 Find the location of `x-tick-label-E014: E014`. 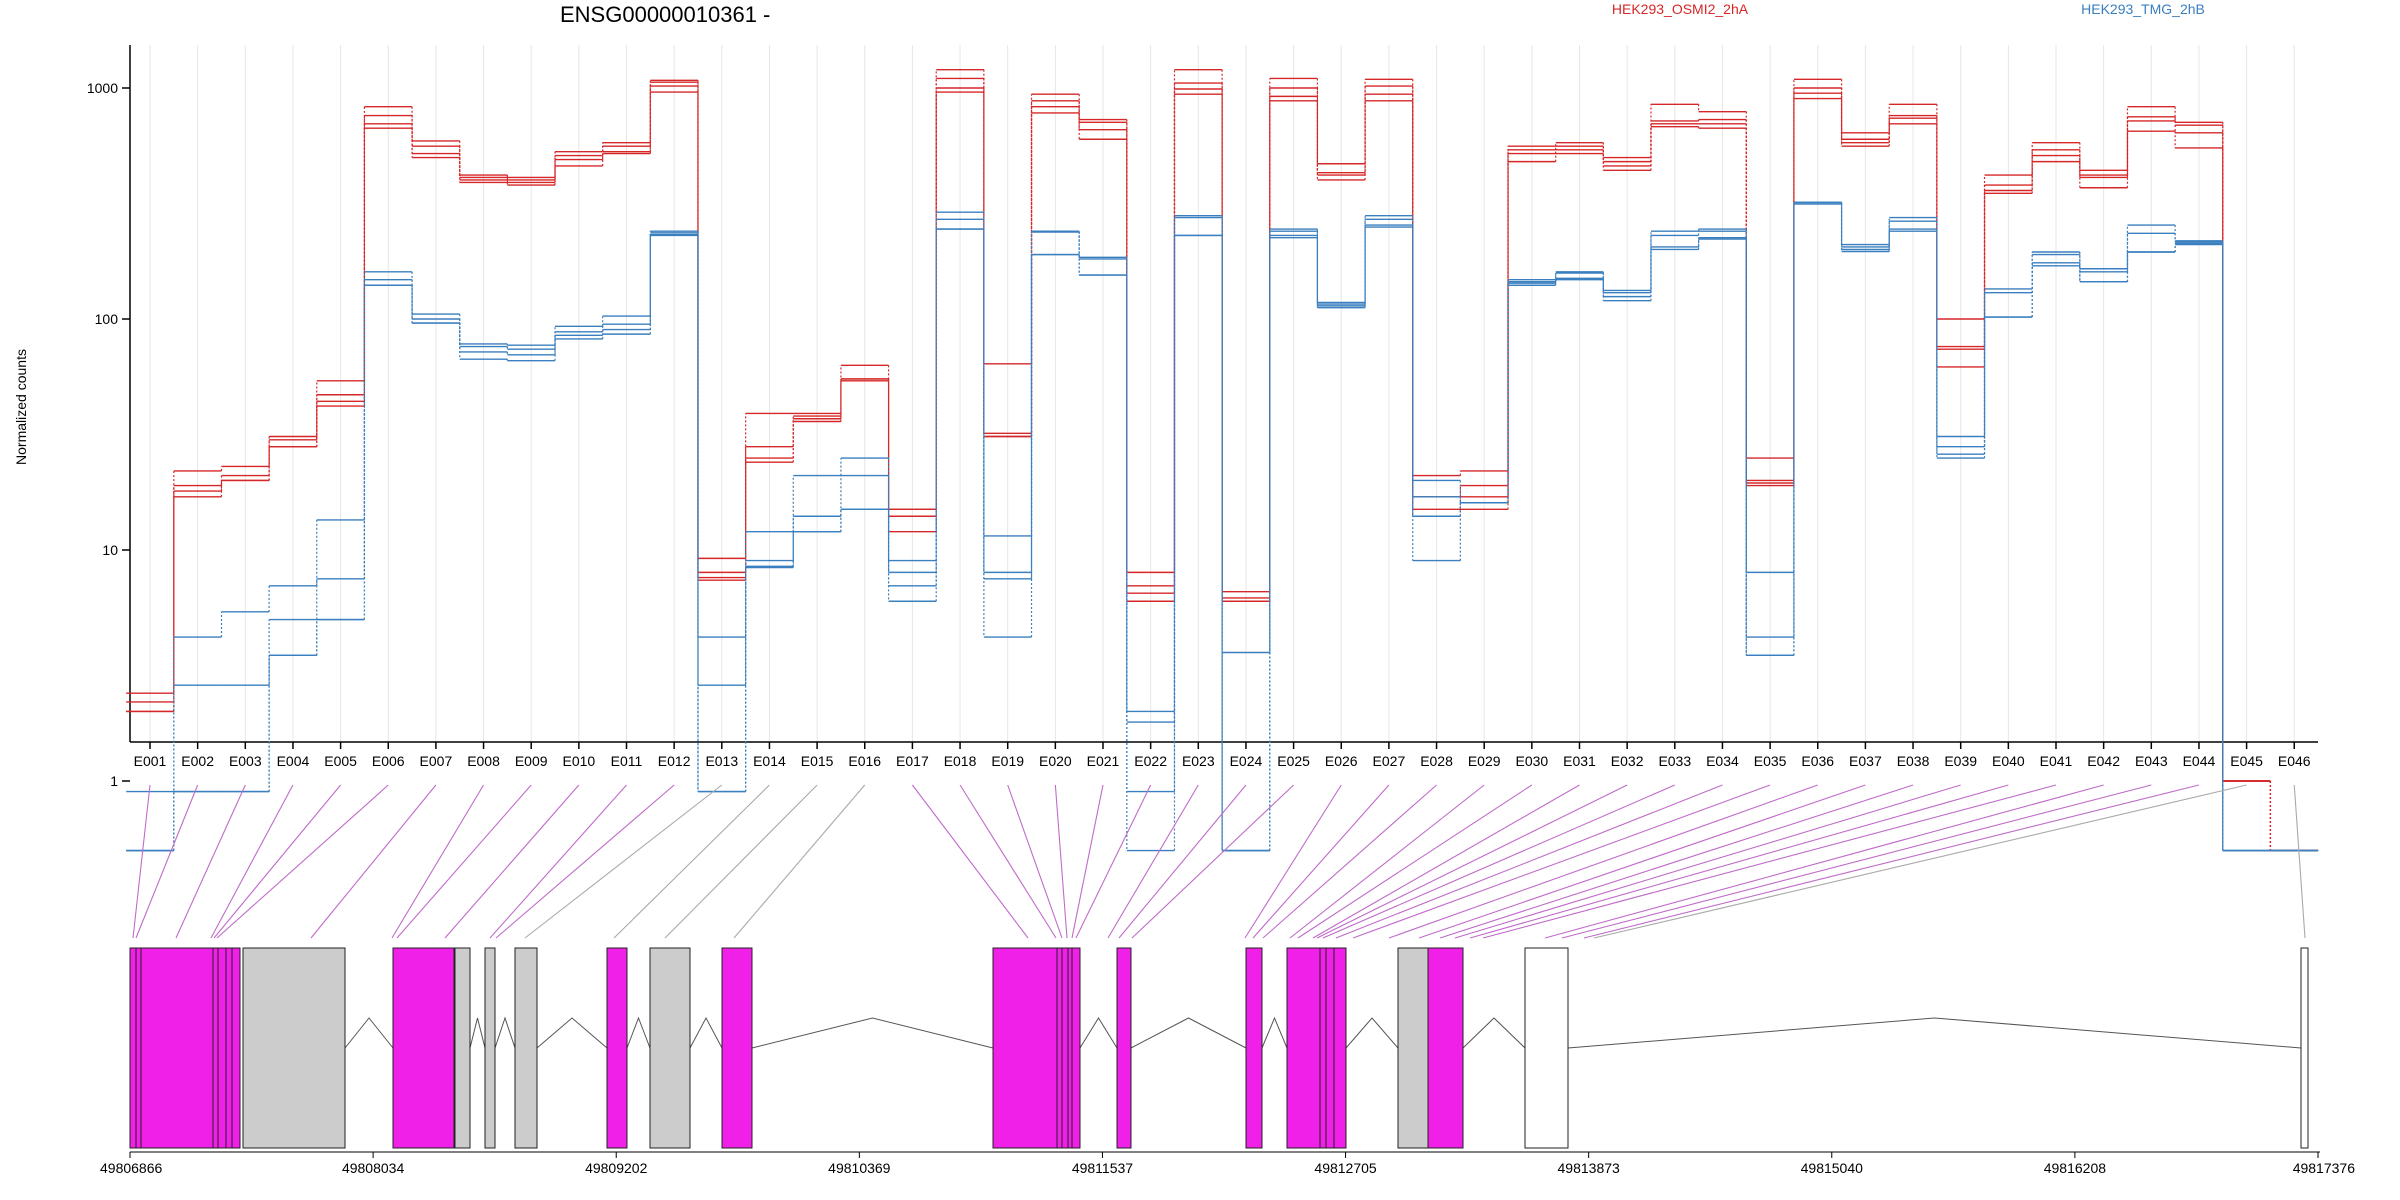

x-tick-label-E014: E014 is located at coordinates (769, 761).